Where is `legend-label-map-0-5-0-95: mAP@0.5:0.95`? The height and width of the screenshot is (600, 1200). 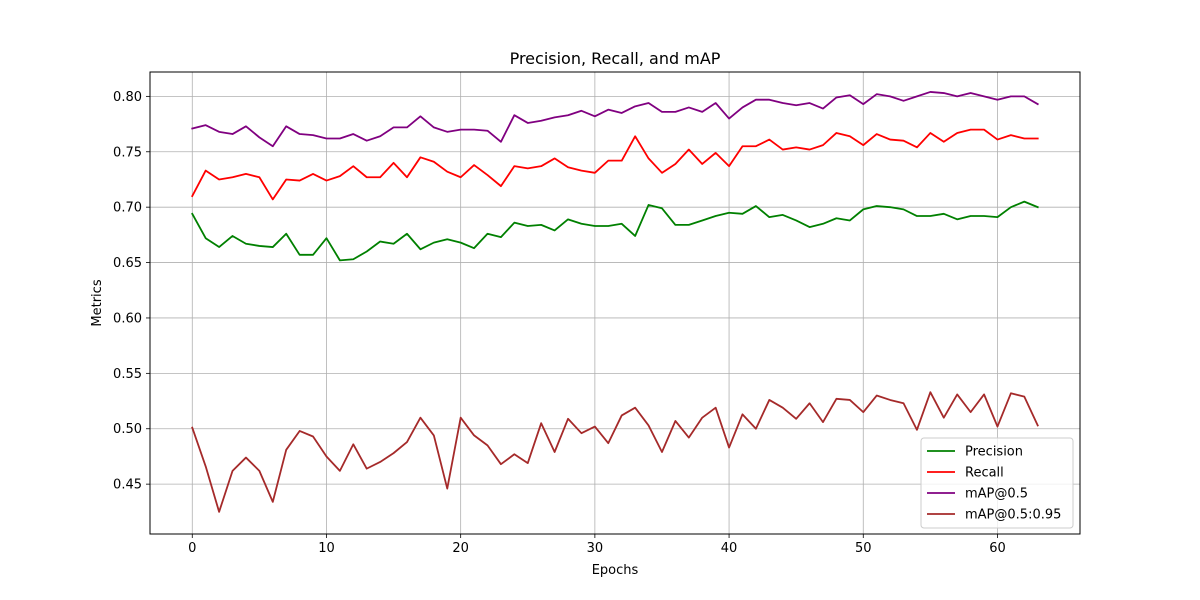 legend-label-map-0-5-0-95: mAP@0.5:0.95 is located at coordinates (1013, 515).